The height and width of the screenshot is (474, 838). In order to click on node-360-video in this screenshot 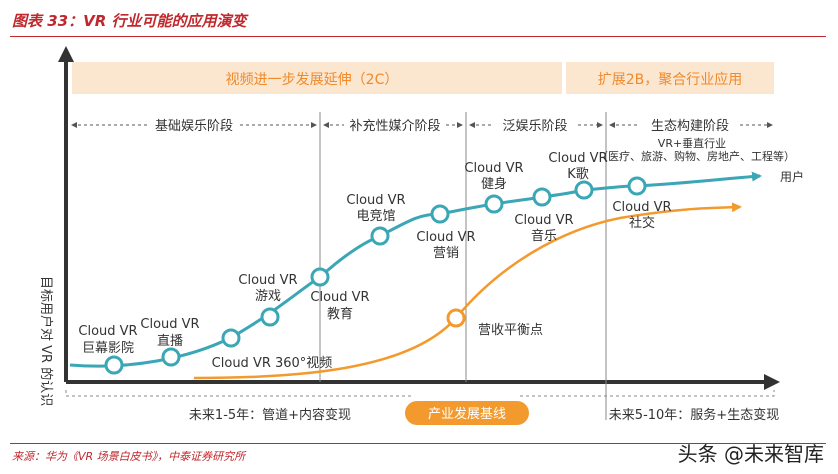, I will do `click(231, 338)`.